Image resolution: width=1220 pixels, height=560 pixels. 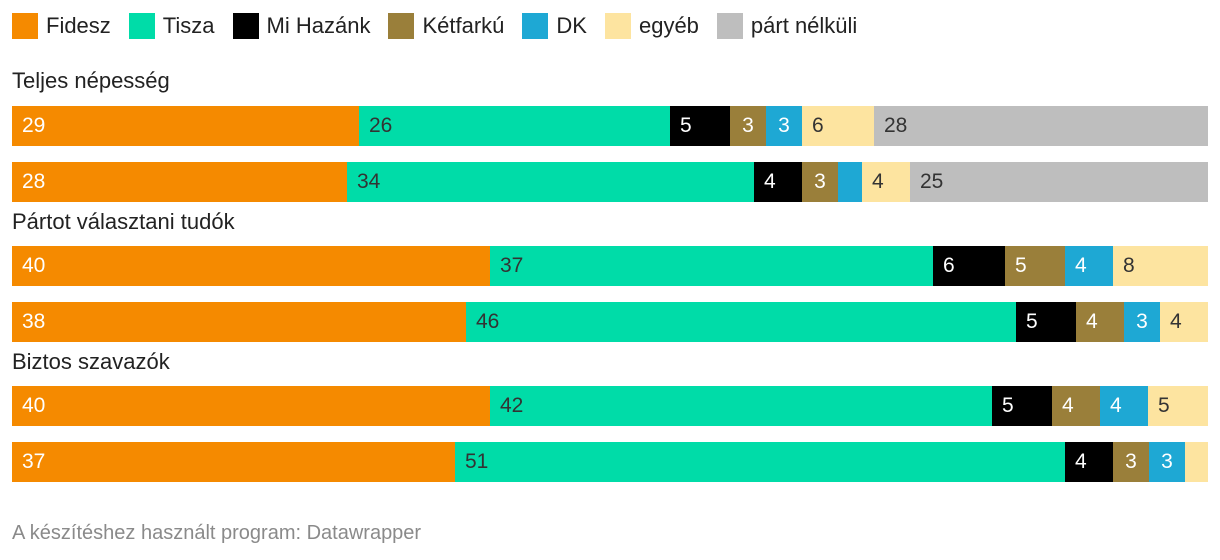 What do you see at coordinates (932, 181) in the screenshot?
I see `data-label: 25` at bounding box center [932, 181].